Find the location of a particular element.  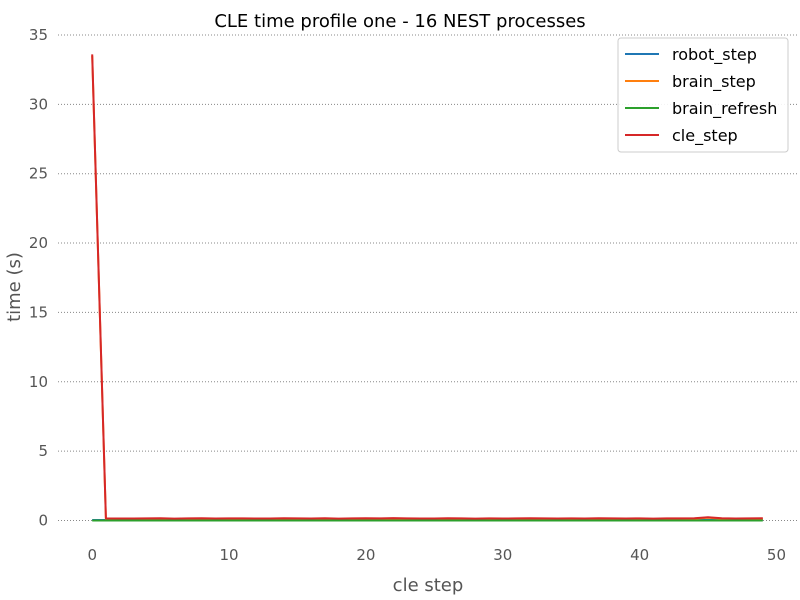

legend-label: brain_refresh is located at coordinates (724, 109).